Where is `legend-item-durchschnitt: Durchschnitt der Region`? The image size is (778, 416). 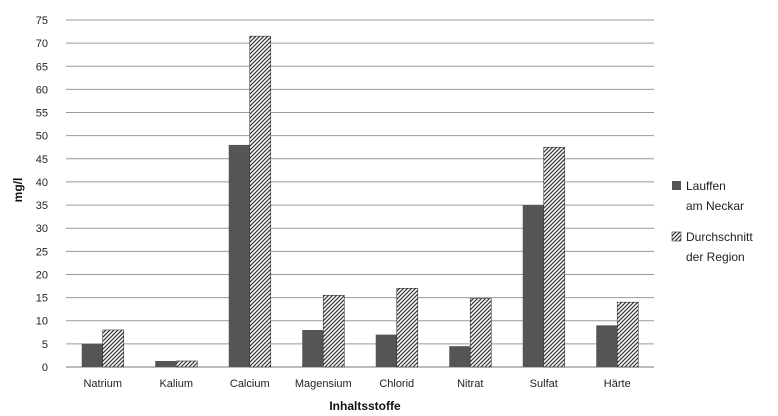
legend-item-durchschnitt: Durchschnitt der Region is located at coordinates (712, 247).